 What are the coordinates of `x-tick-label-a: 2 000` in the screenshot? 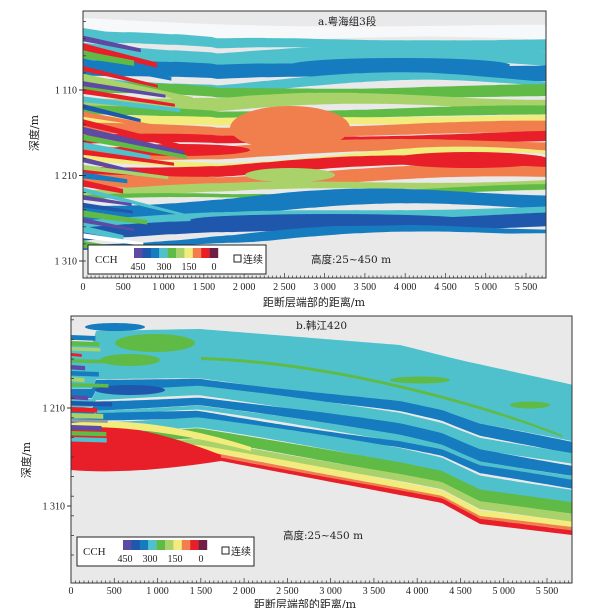 It's located at (244, 287).